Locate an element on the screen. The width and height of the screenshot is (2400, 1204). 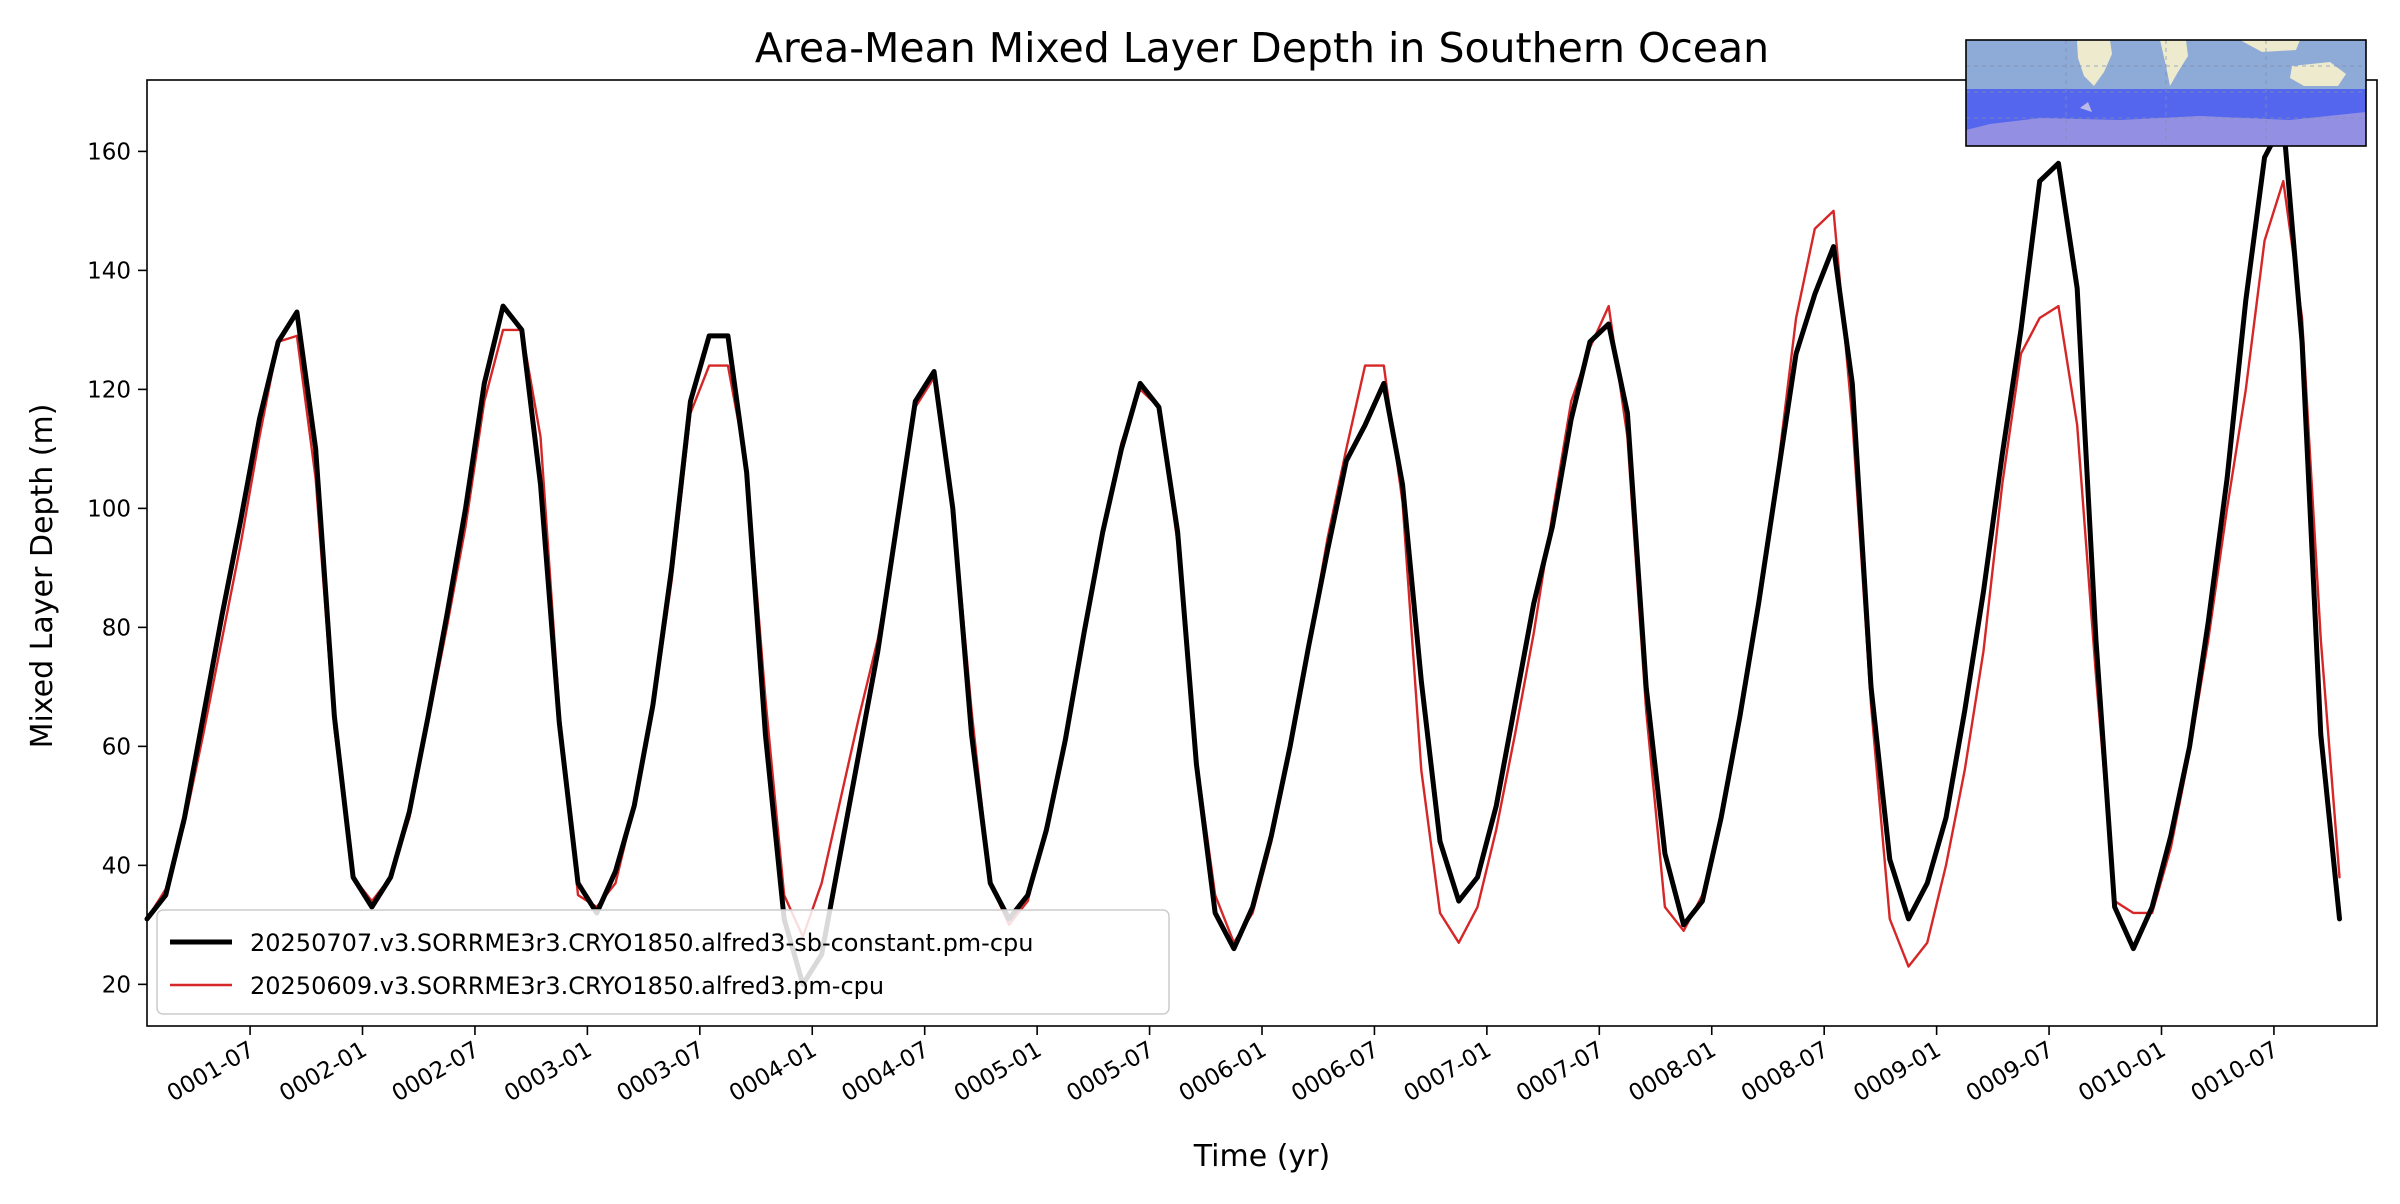
x-tick-label: 0010-01 is located at coordinates (2122, 1072).